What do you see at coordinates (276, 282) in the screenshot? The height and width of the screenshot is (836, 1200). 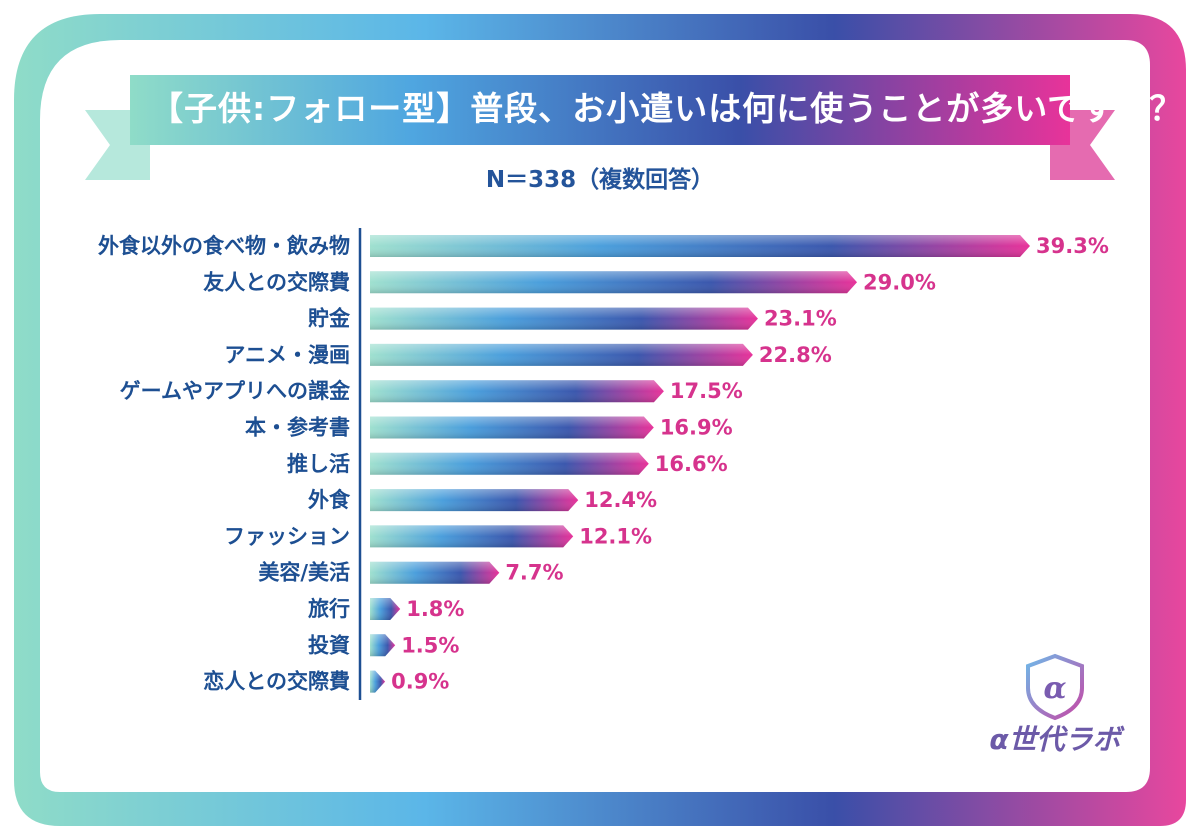 I see `category-label-1: 友人との交際費` at bounding box center [276, 282].